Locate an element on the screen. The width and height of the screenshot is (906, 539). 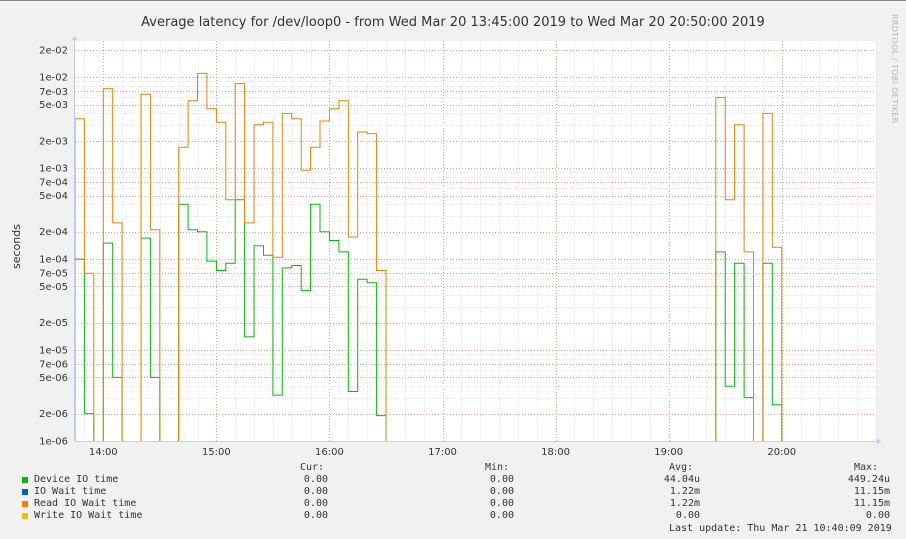
legend-row-device-io: Device IO time 0.00 0.00 44.04u 449.24u is located at coordinates (453, 480).